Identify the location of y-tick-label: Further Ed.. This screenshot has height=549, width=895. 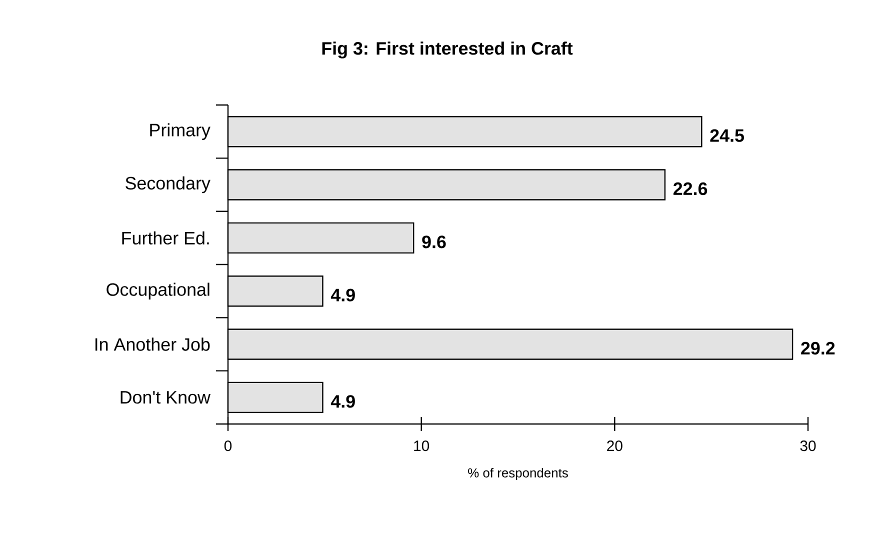
(165, 238).